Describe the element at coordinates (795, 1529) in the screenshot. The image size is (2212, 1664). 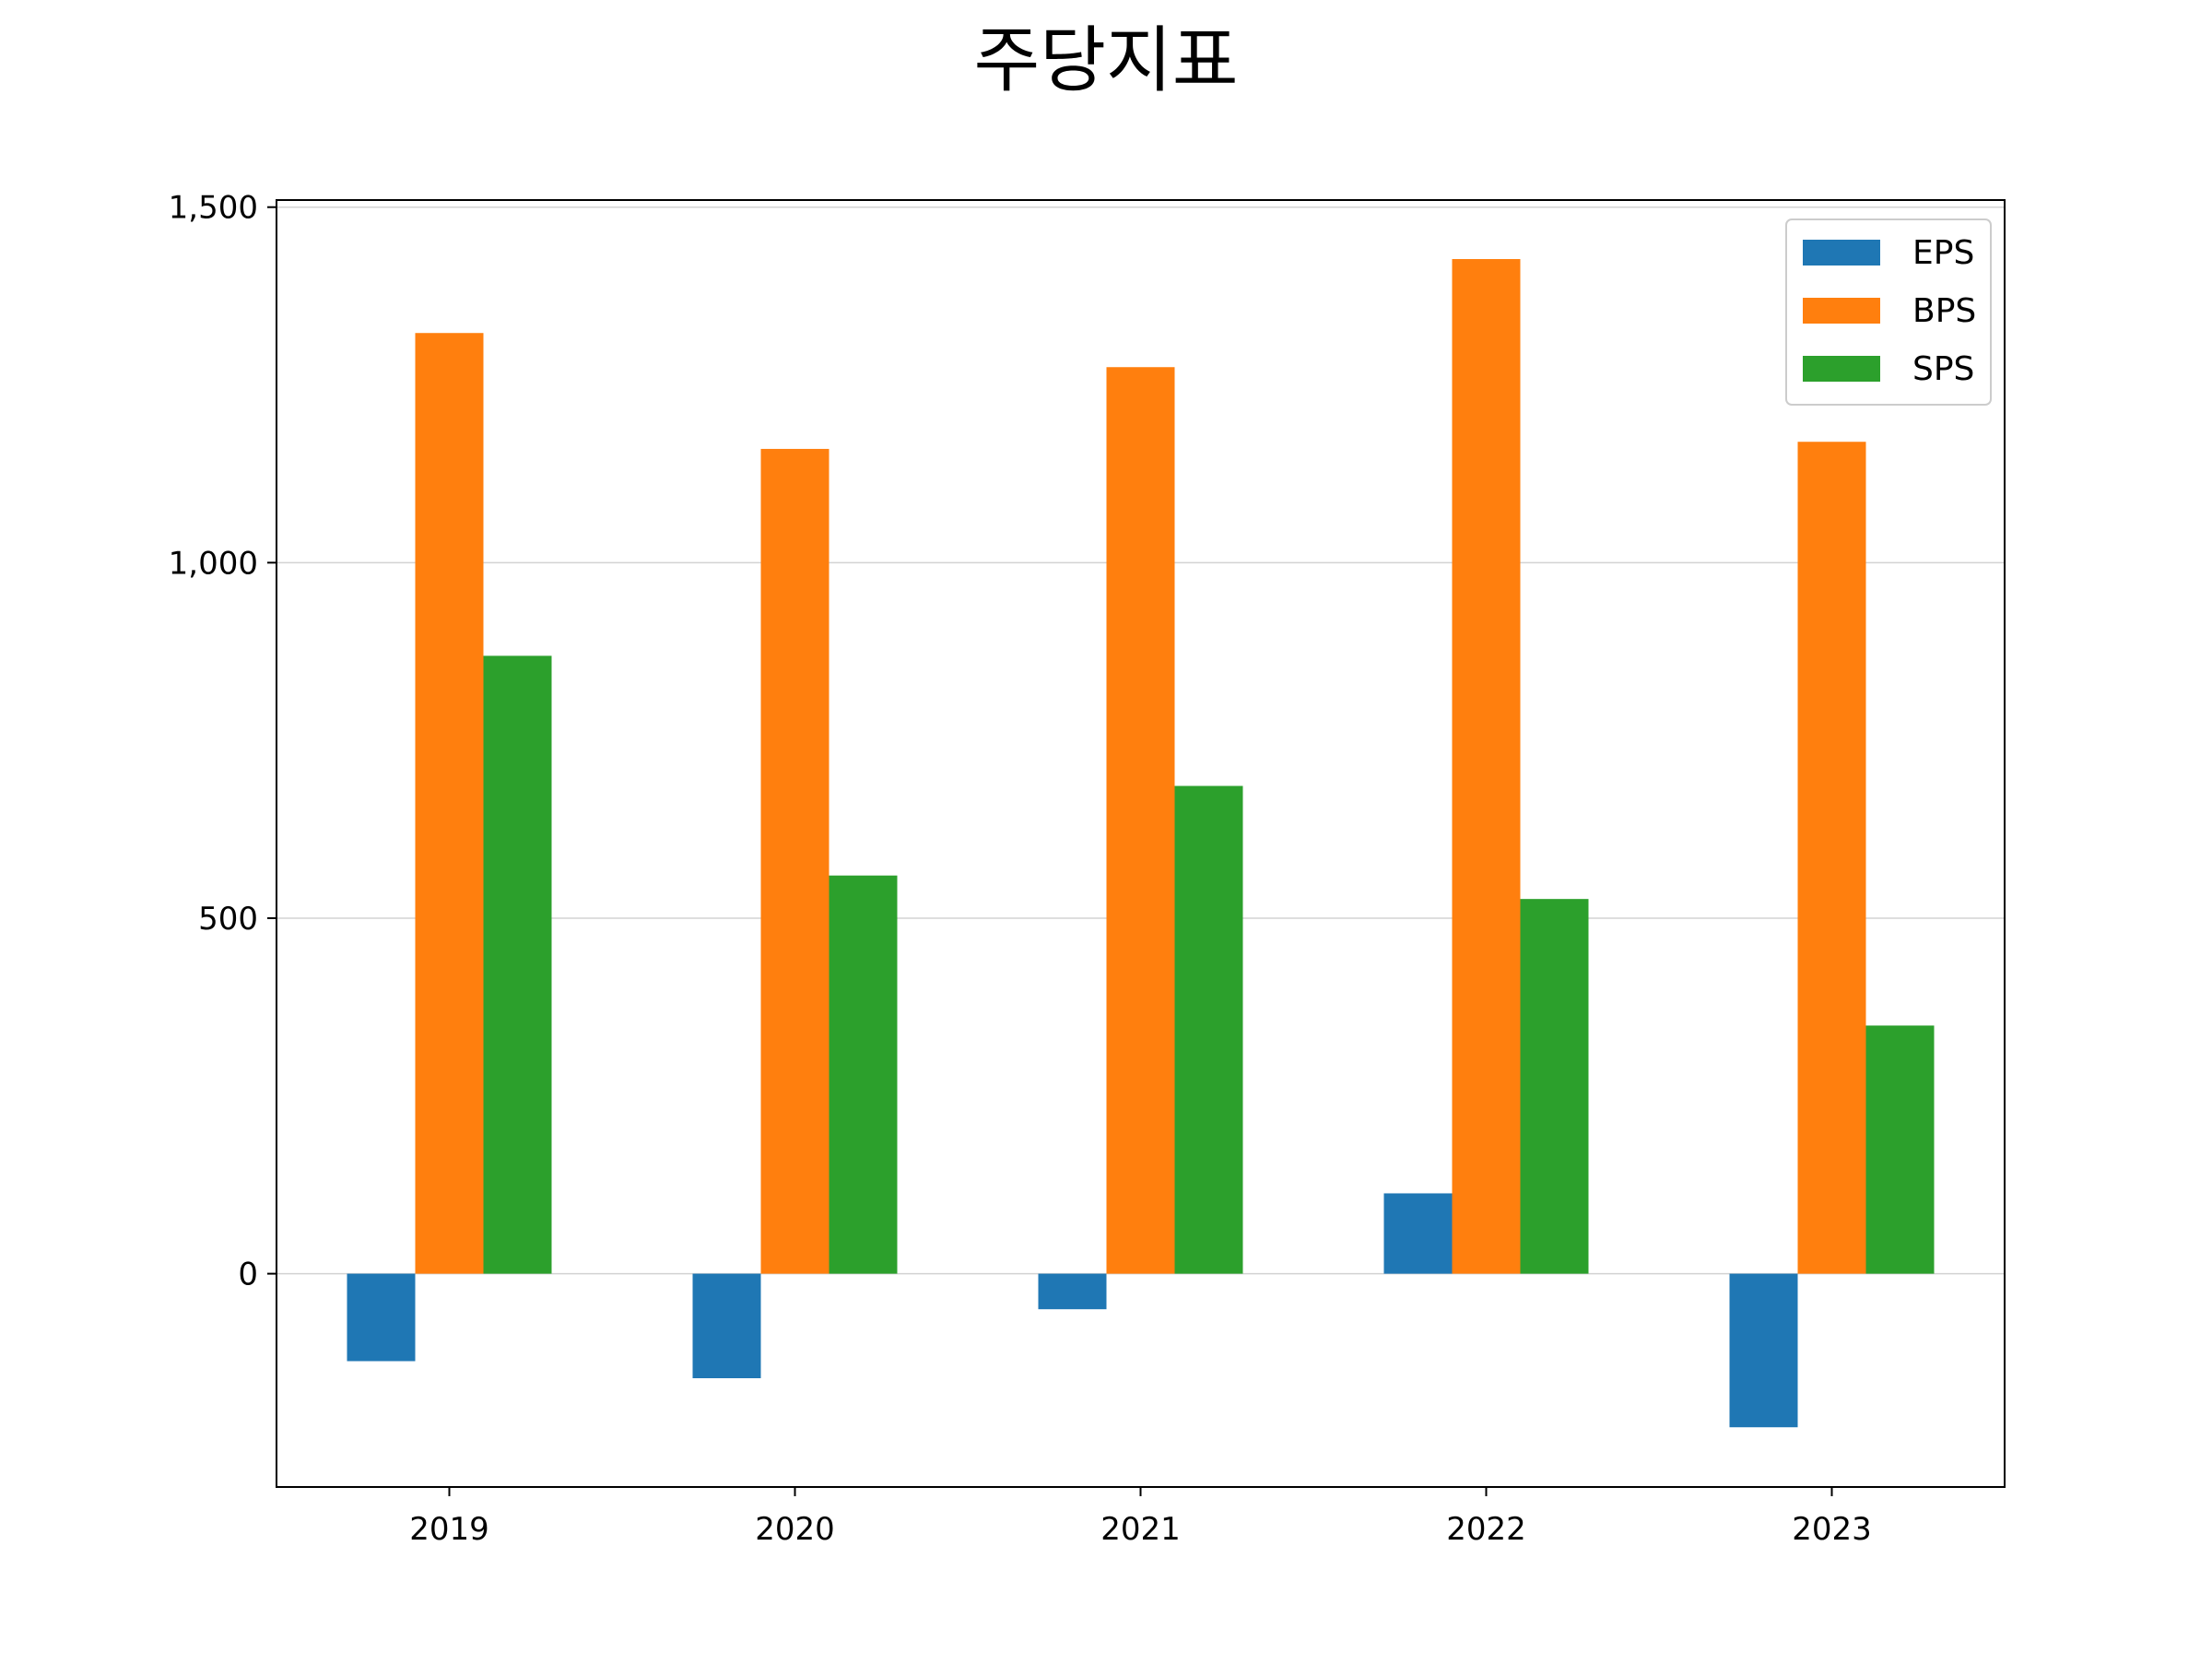
I see `x-tick-label: 2020` at that location.